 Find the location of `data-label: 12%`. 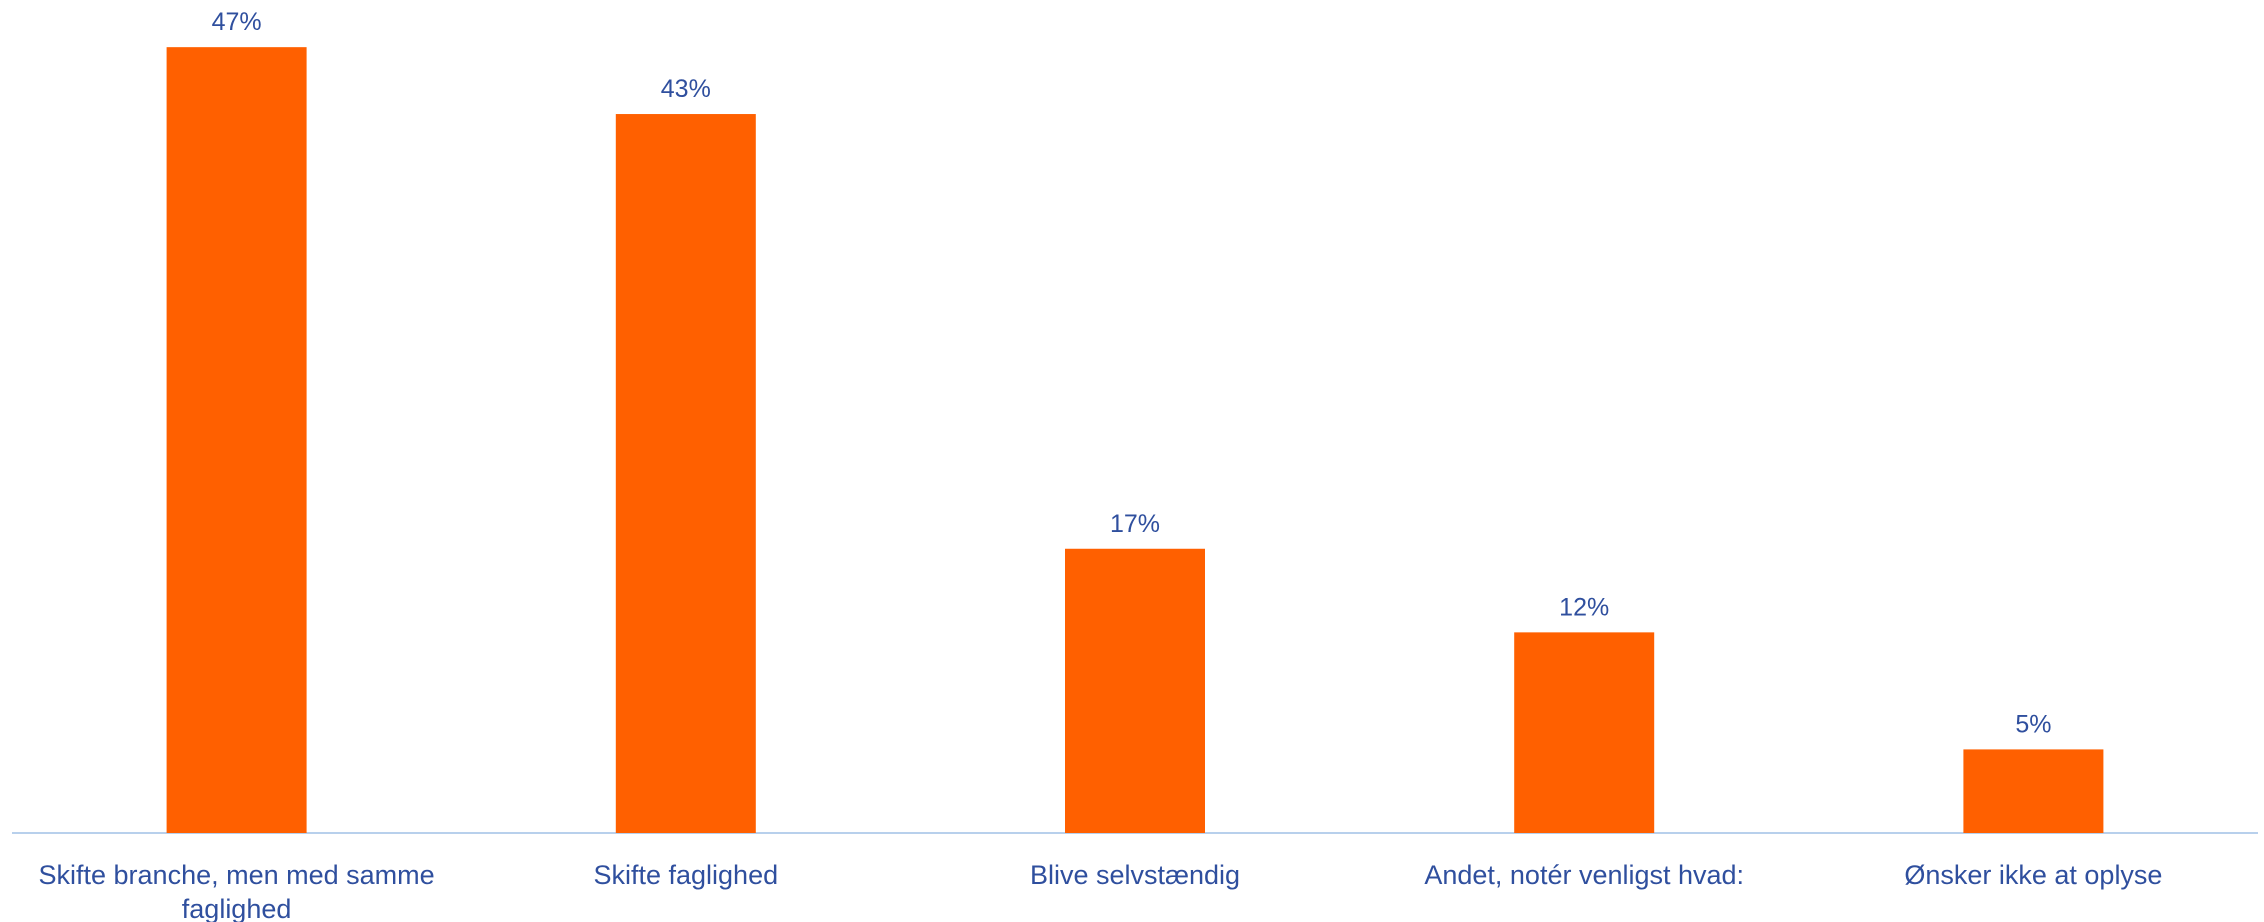

data-label: 12% is located at coordinates (1584, 607).